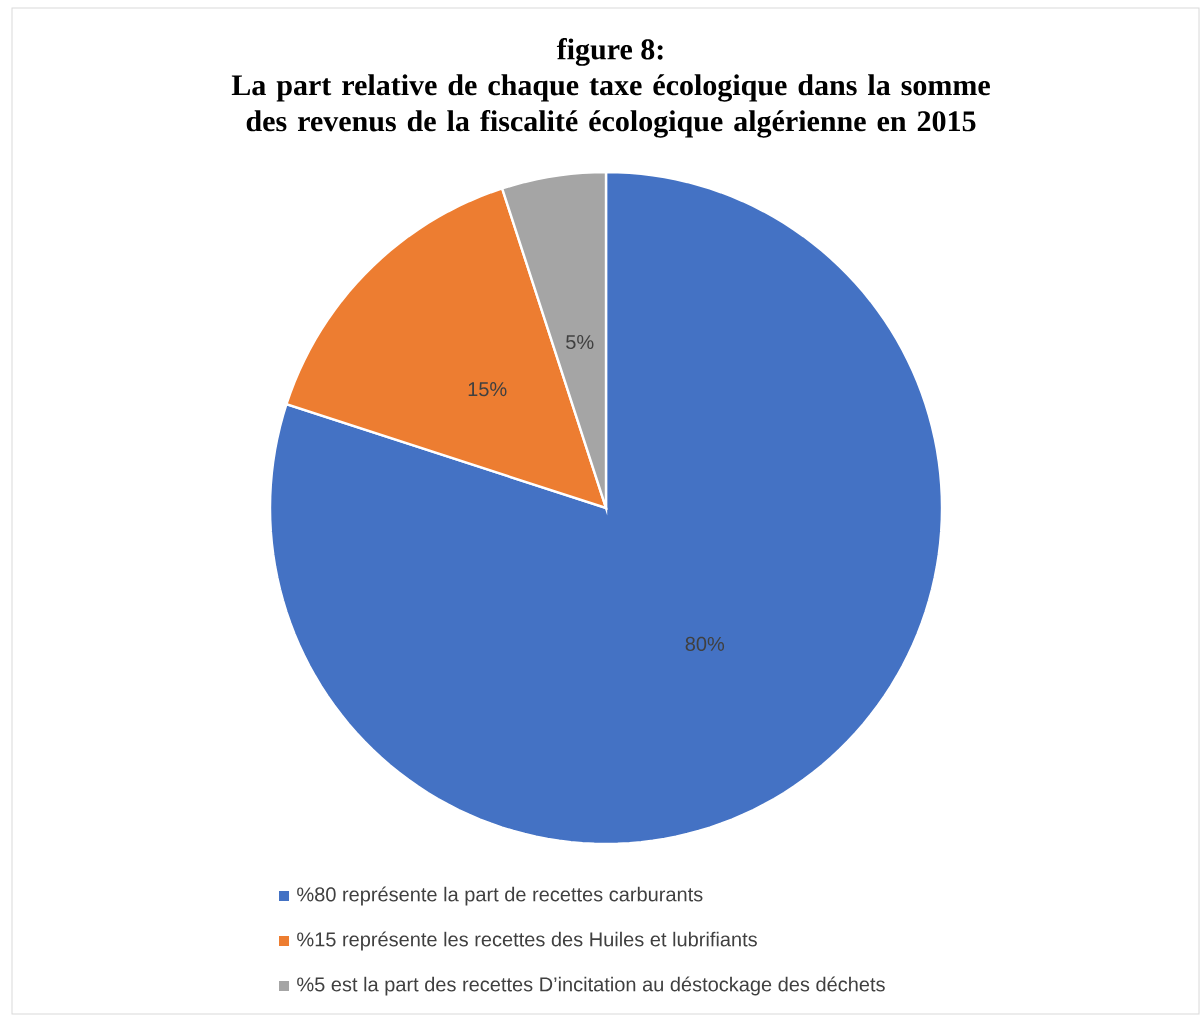  Describe the element at coordinates (580, 342) in the screenshot. I see `data-label: 5%` at that location.